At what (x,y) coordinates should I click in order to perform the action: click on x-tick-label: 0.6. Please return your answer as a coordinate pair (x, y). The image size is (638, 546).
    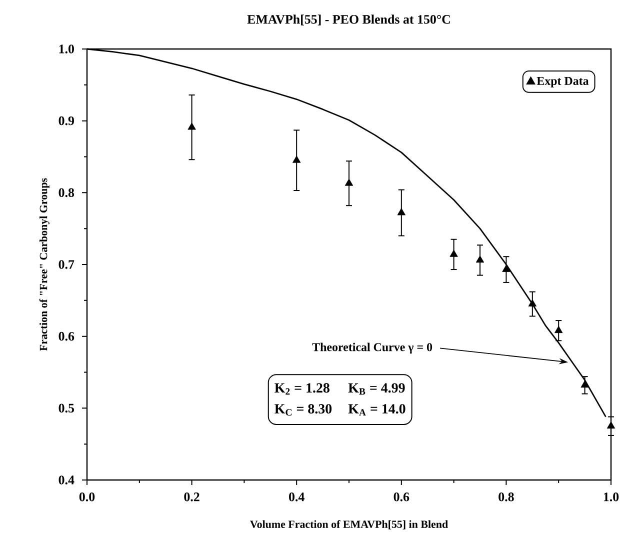
    Looking at the image, I should click on (402, 497).